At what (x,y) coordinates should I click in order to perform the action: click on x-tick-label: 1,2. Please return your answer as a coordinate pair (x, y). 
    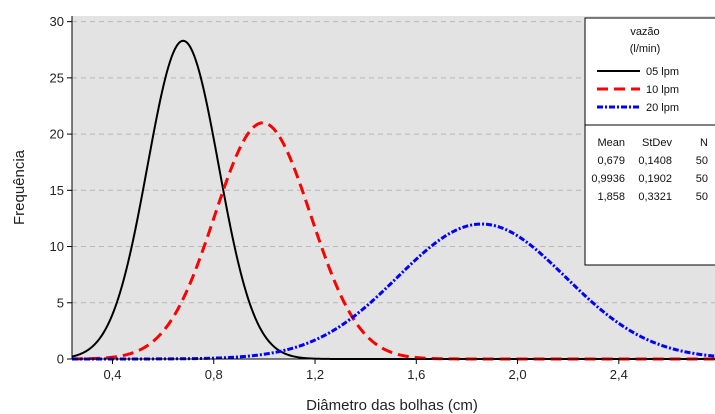
    Looking at the image, I should click on (315, 374).